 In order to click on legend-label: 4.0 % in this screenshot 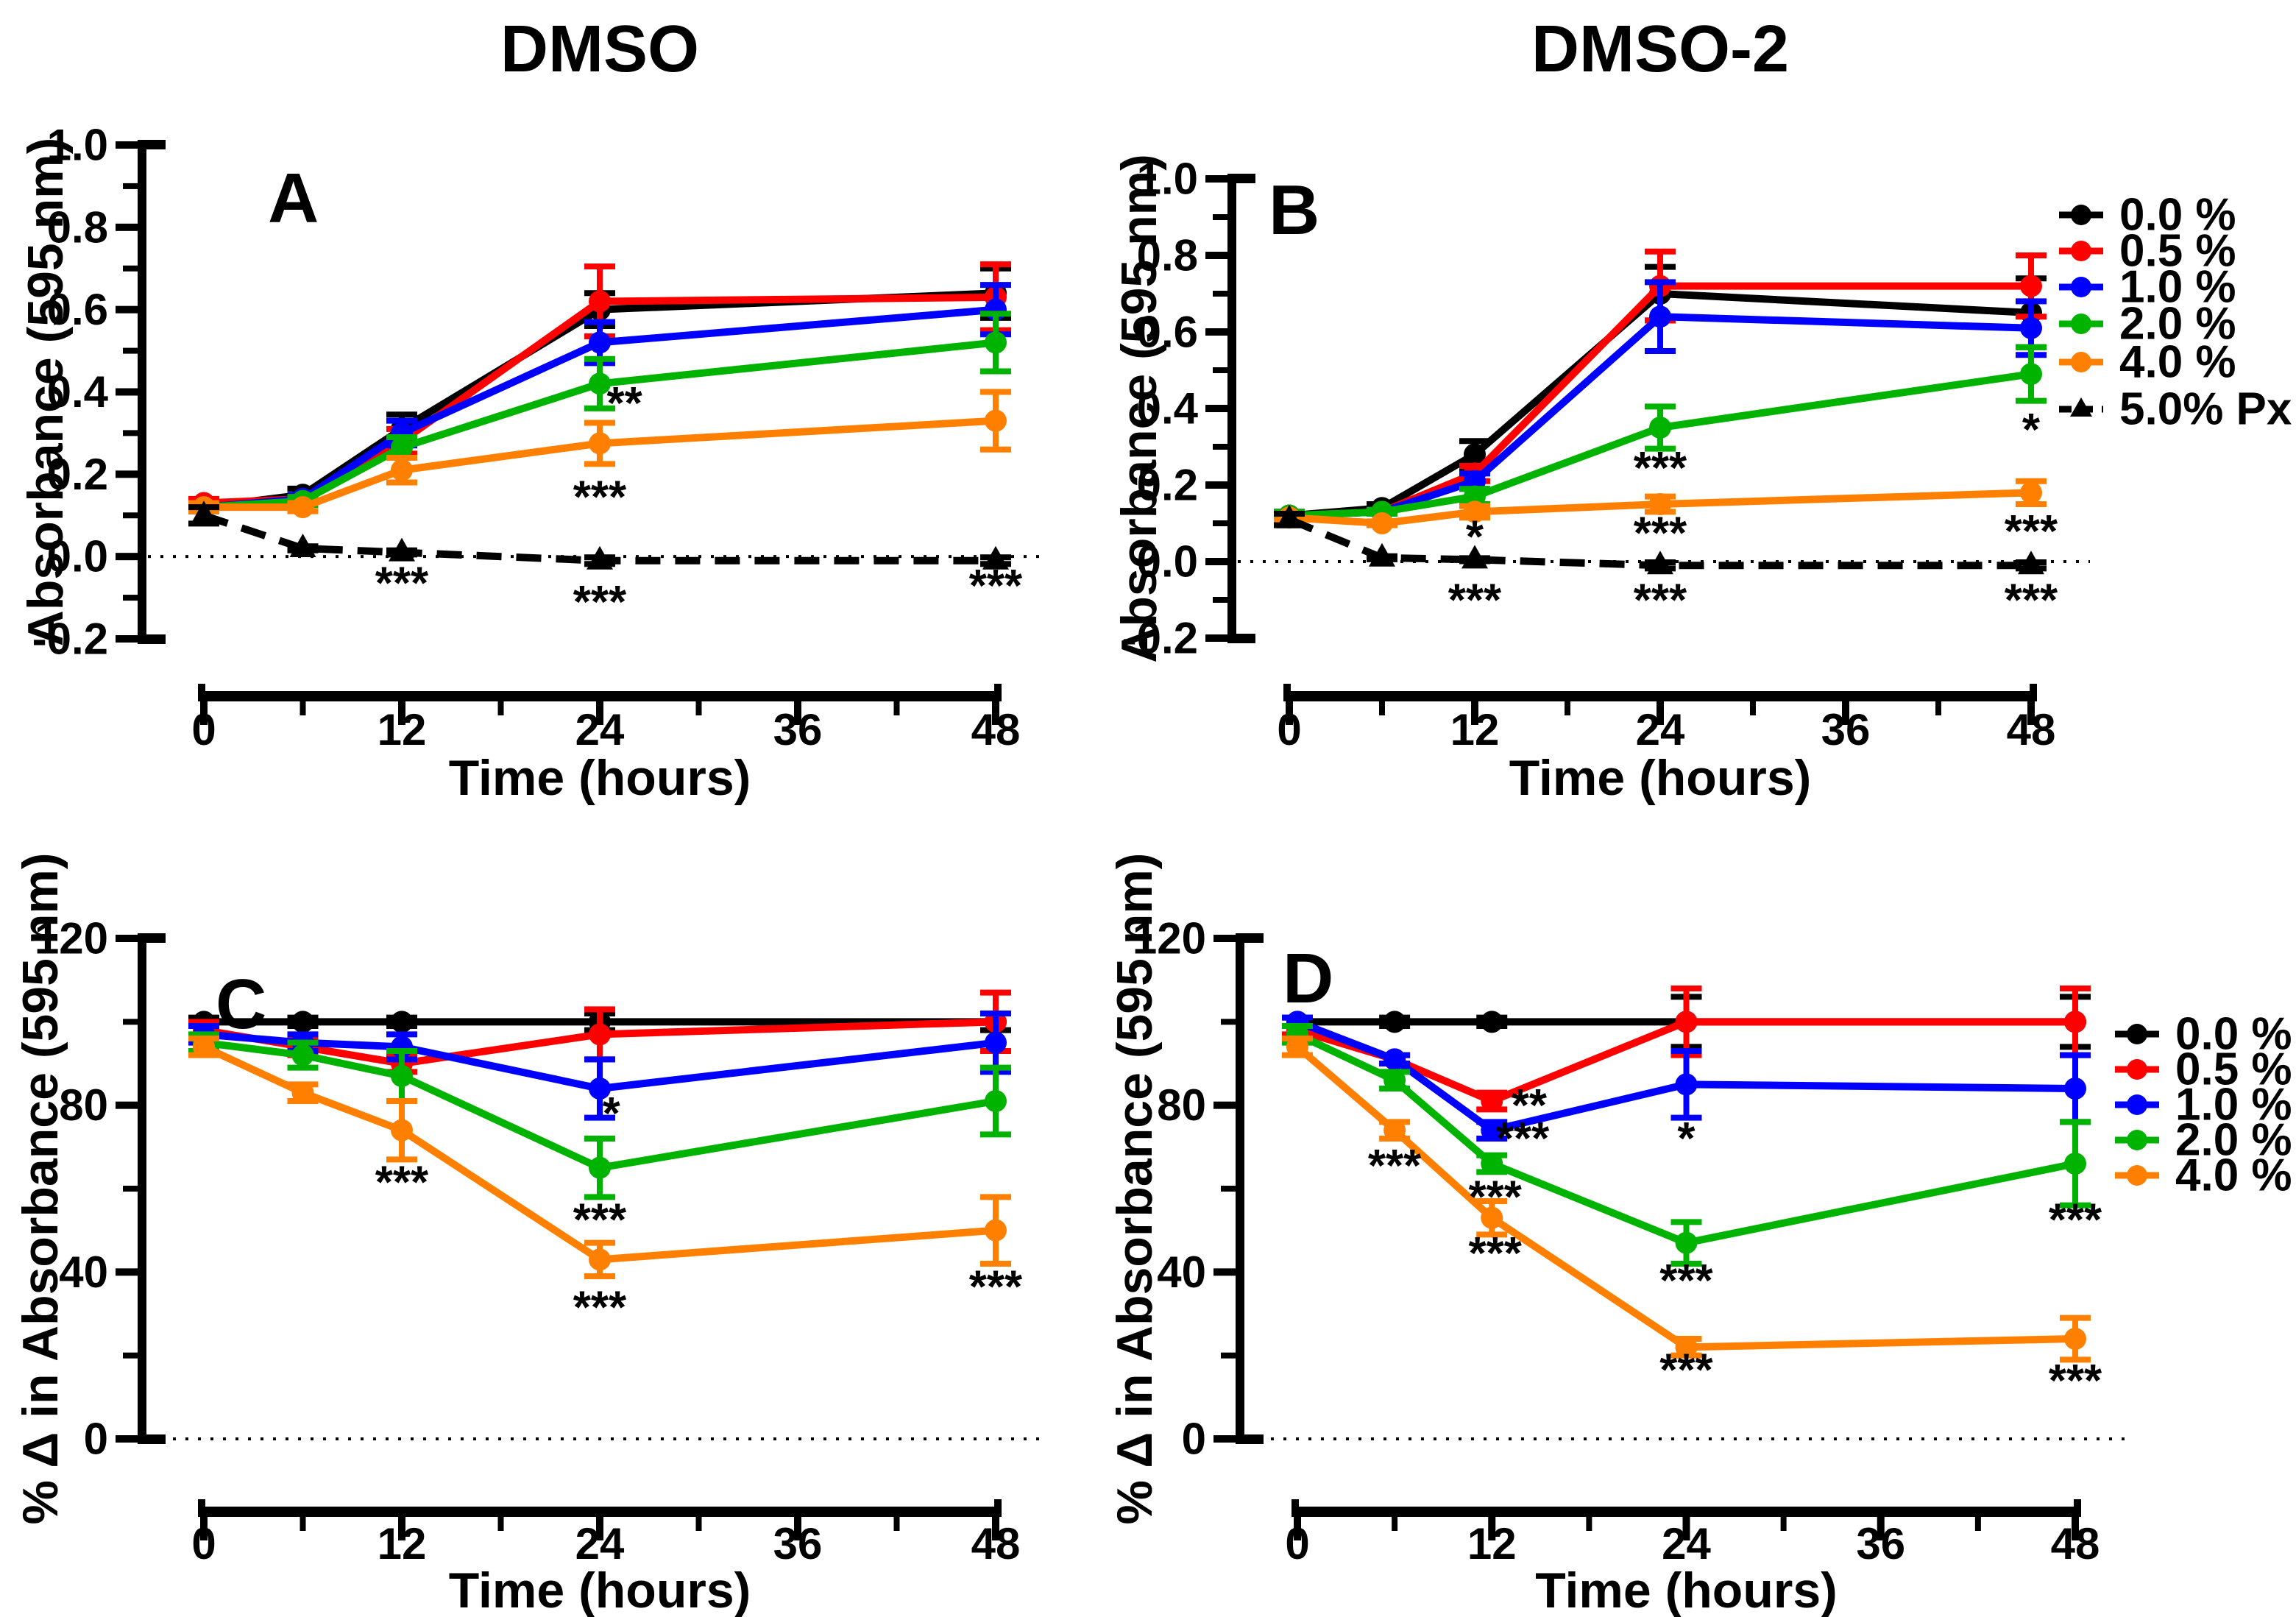, I will do `click(2233, 1175)`.